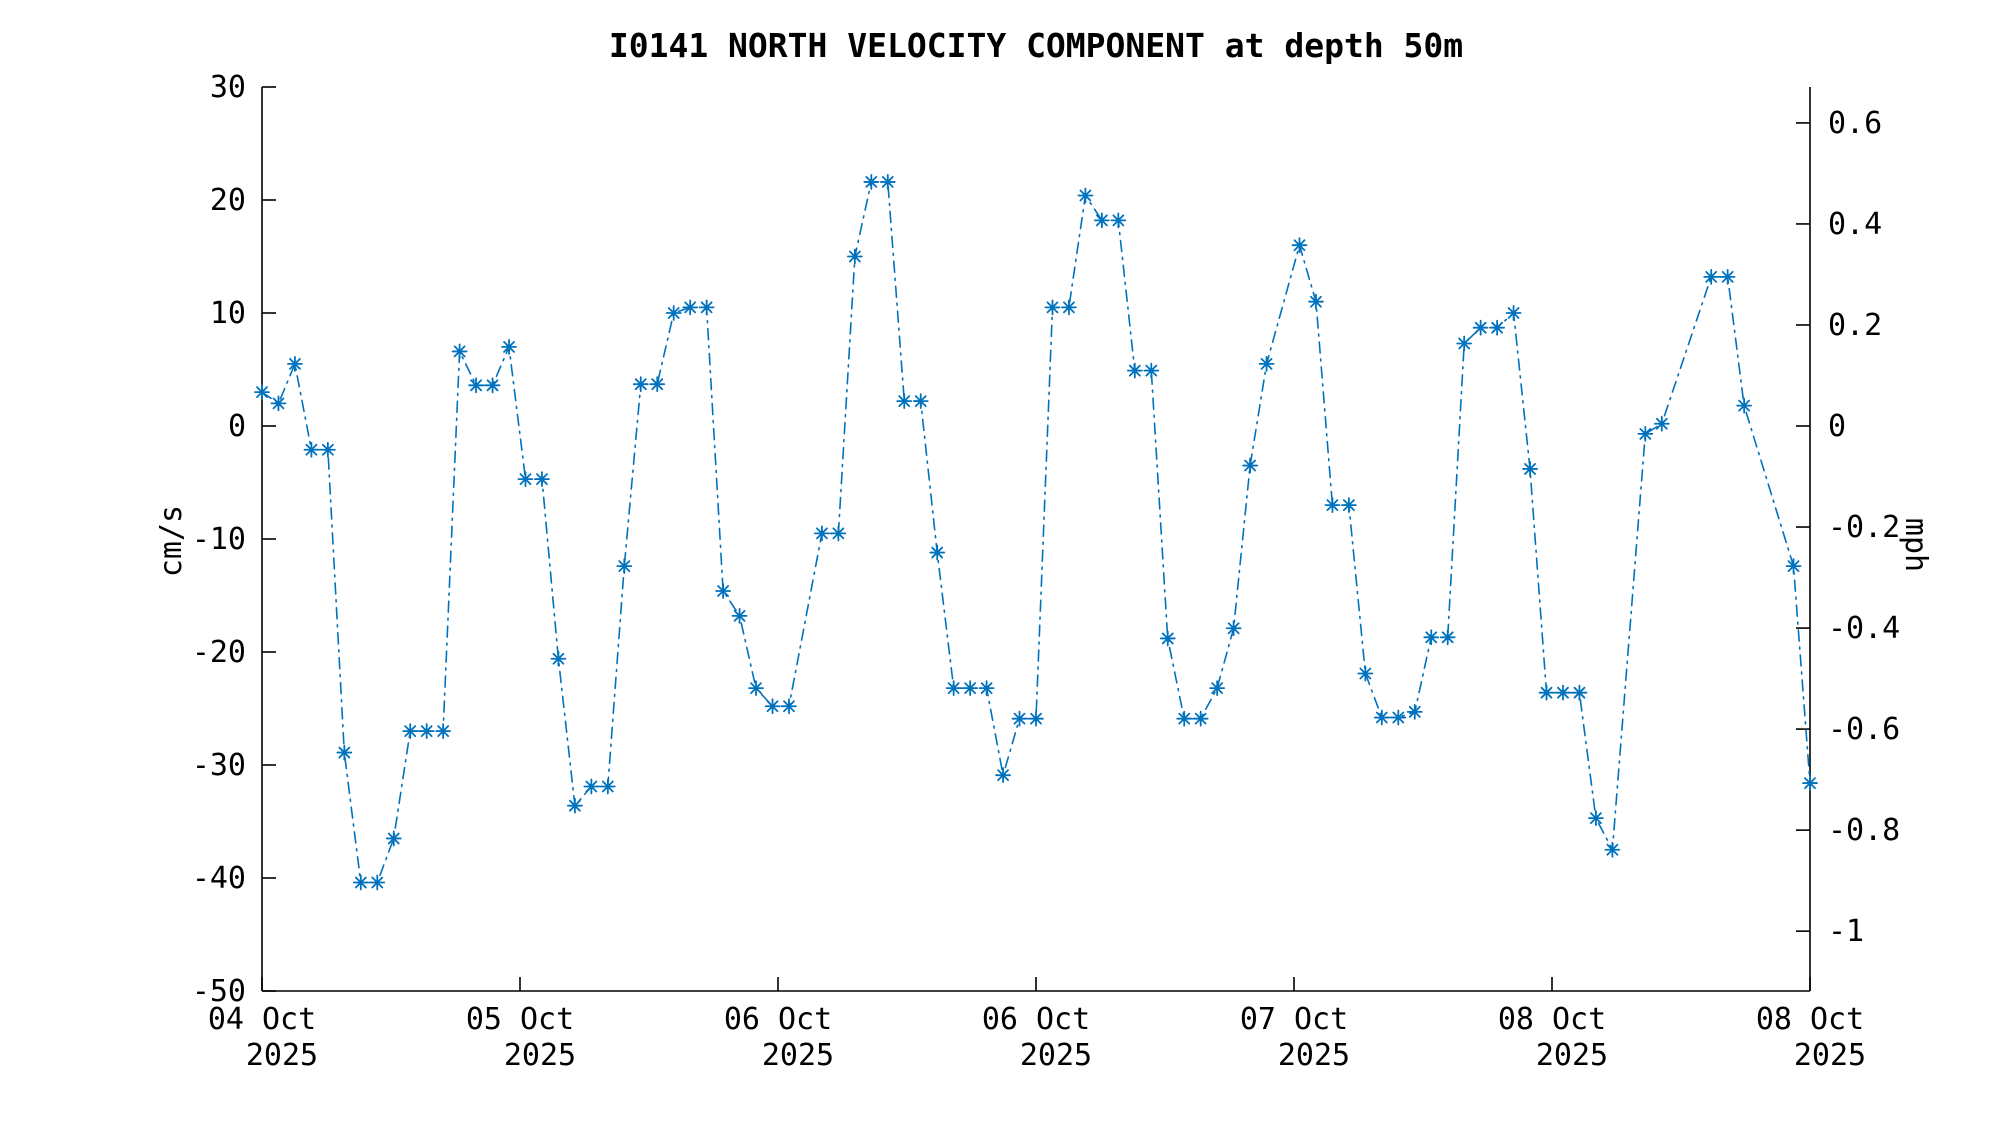 Image resolution: width=2000 pixels, height=1125 pixels. Describe the element at coordinates (228, 87) in the screenshot. I see `left-tick-label: 30` at that location.